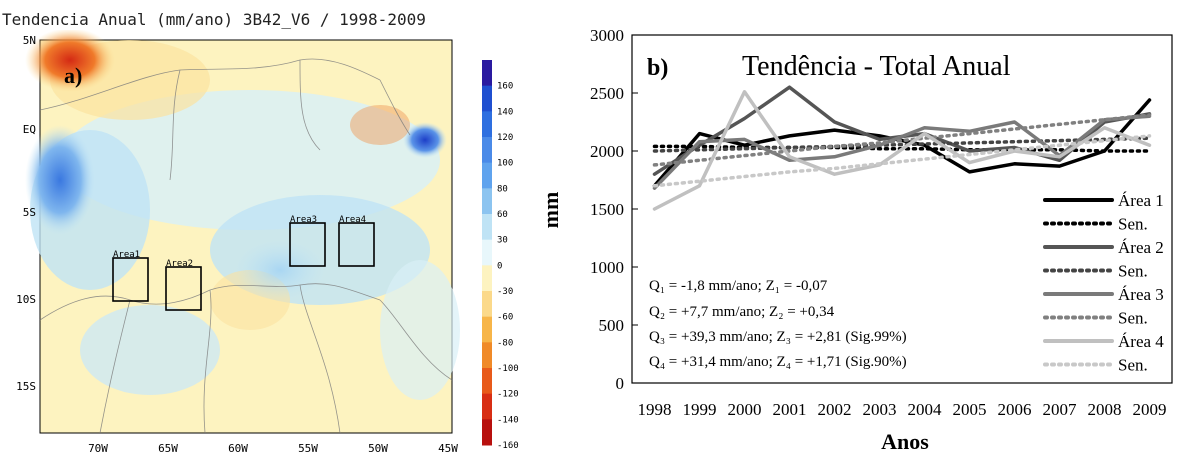 The image size is (1190, 455). What do you see at coordinates (880, 409) in the screenshot?
I see `x-tick-label: 2003` at bounding box center [880, 409].